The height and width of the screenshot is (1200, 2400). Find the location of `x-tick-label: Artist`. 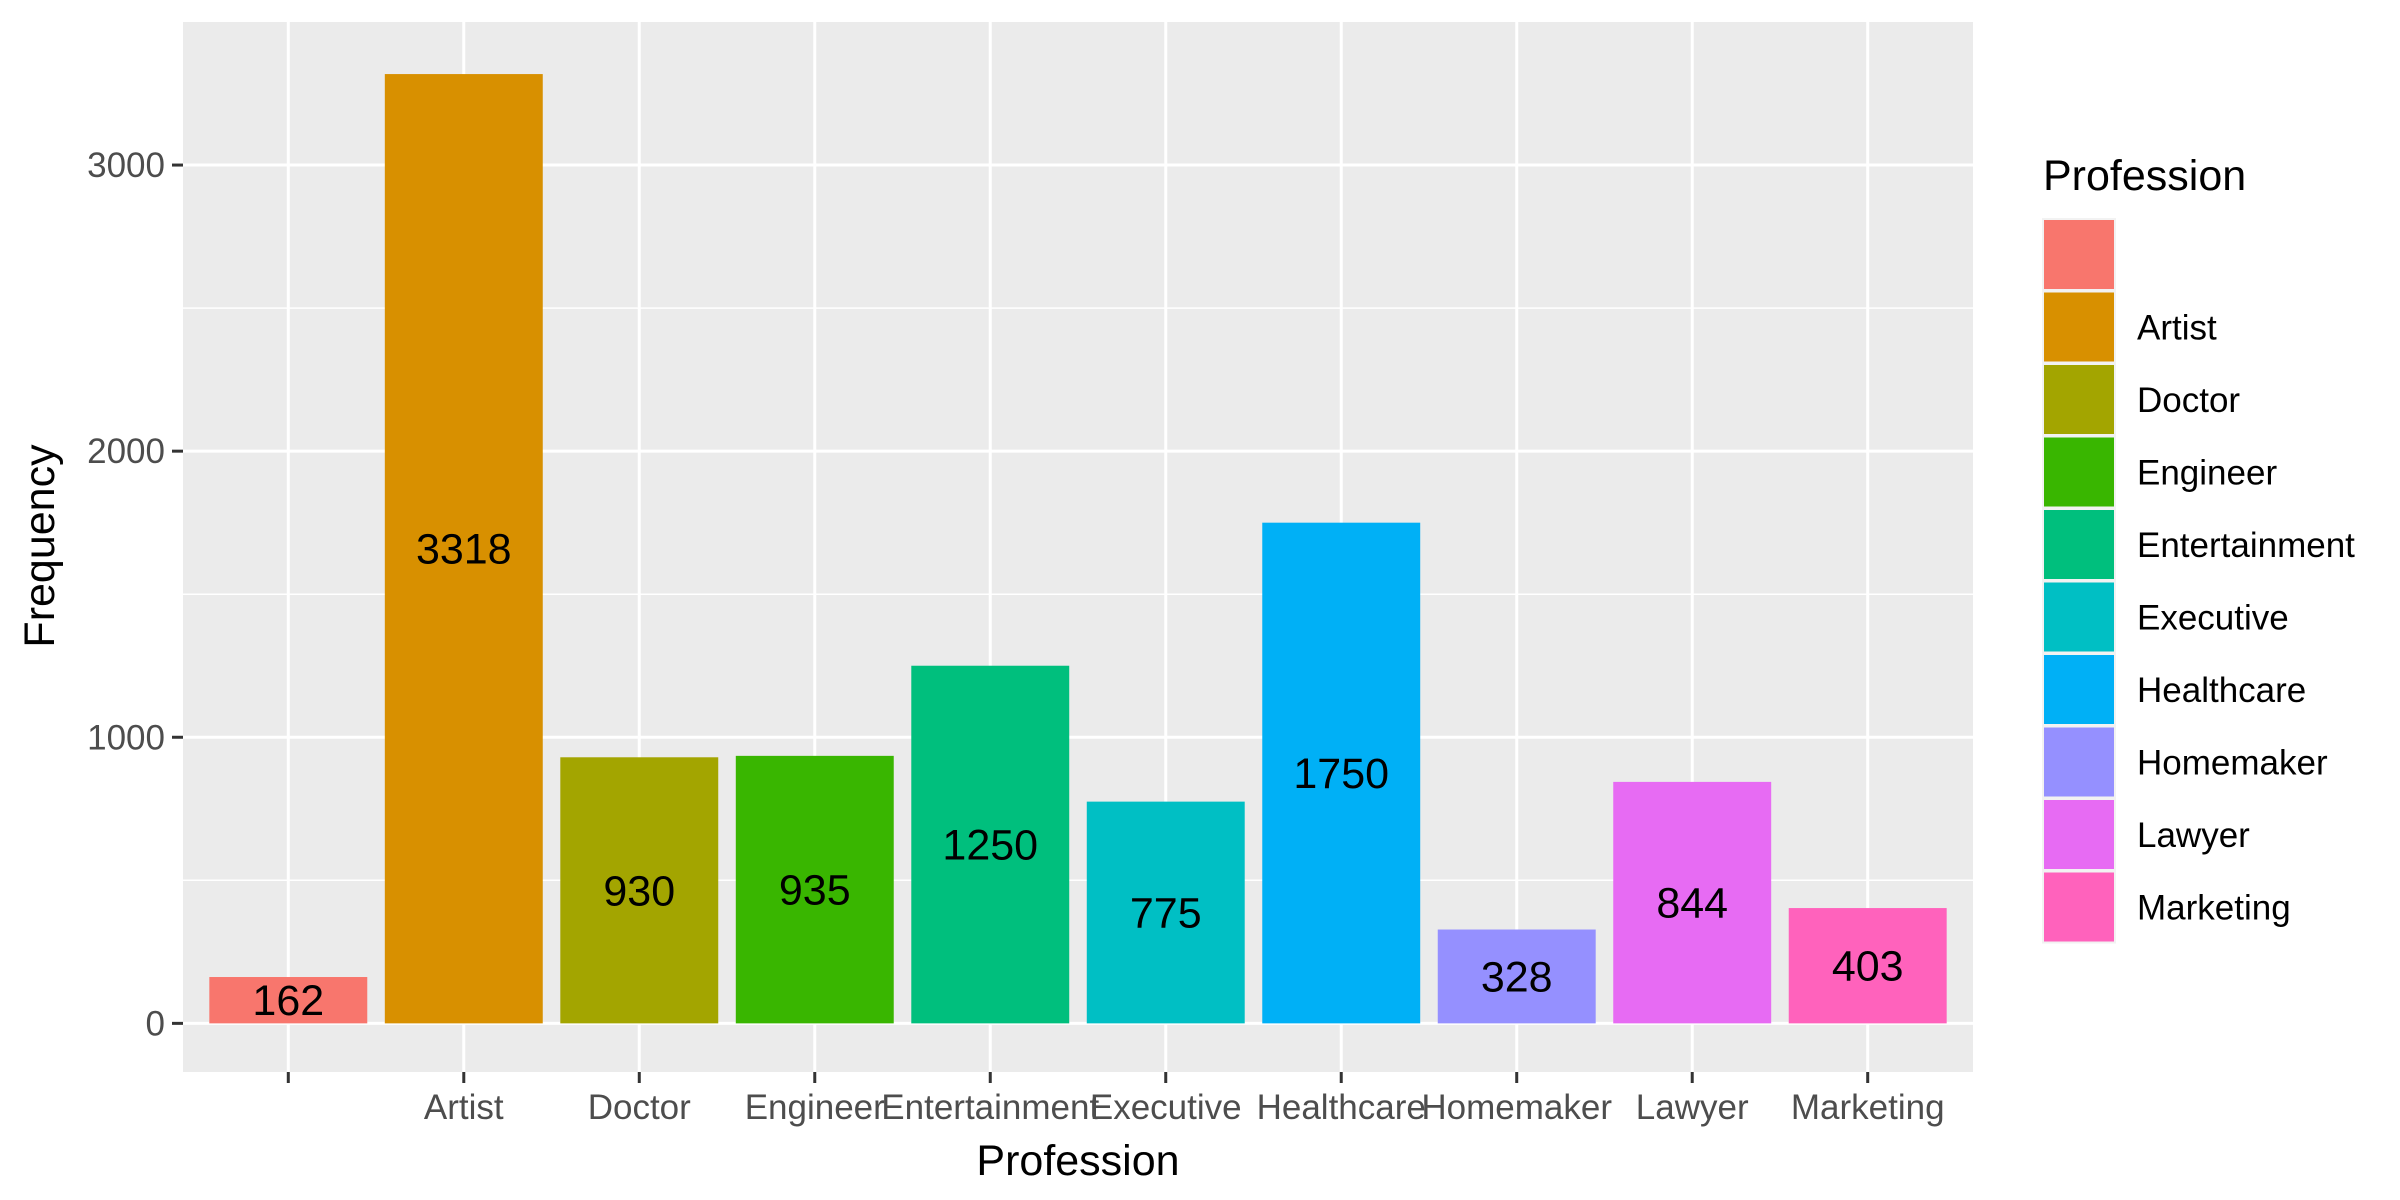

x-tick-label: Artist is located at coordinates (464, 1107).